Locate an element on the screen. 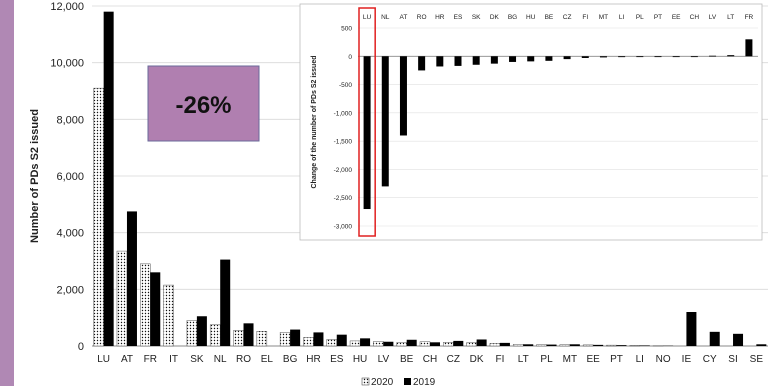  main-x-tick-label: HU is located at coordinates (360, 359).